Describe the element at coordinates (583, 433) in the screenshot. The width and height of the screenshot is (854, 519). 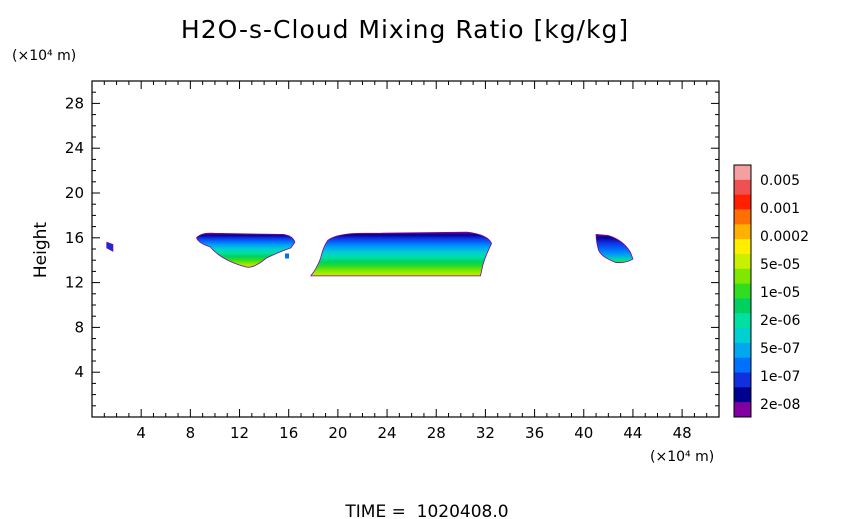
I see `x-tick-label: 40` at that location.